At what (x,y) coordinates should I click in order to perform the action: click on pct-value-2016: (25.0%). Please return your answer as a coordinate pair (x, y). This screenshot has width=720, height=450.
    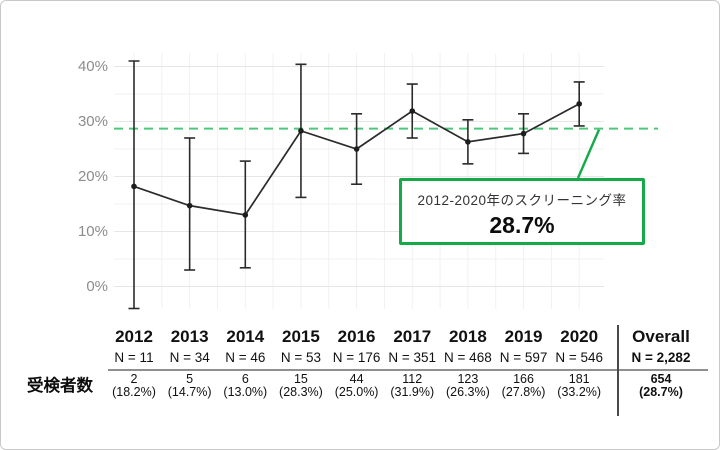
    Looking at the image, I should click on (356, 392).